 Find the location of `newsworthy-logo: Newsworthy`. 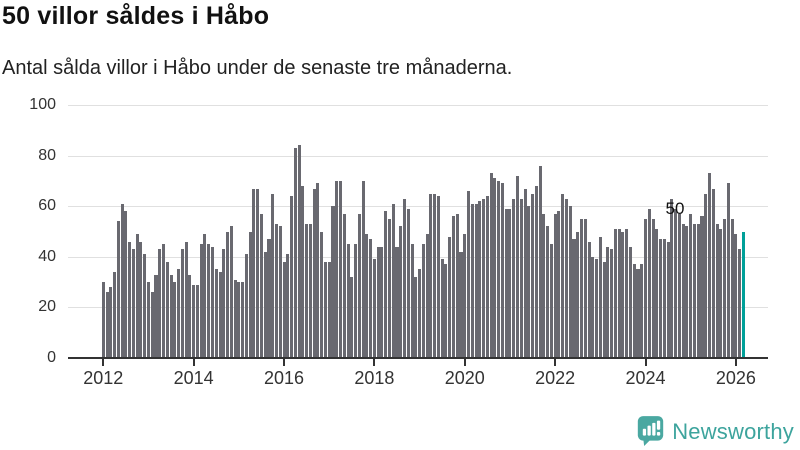

newsworthy-logo: Newsworthy is located at coordinates (715, 431).